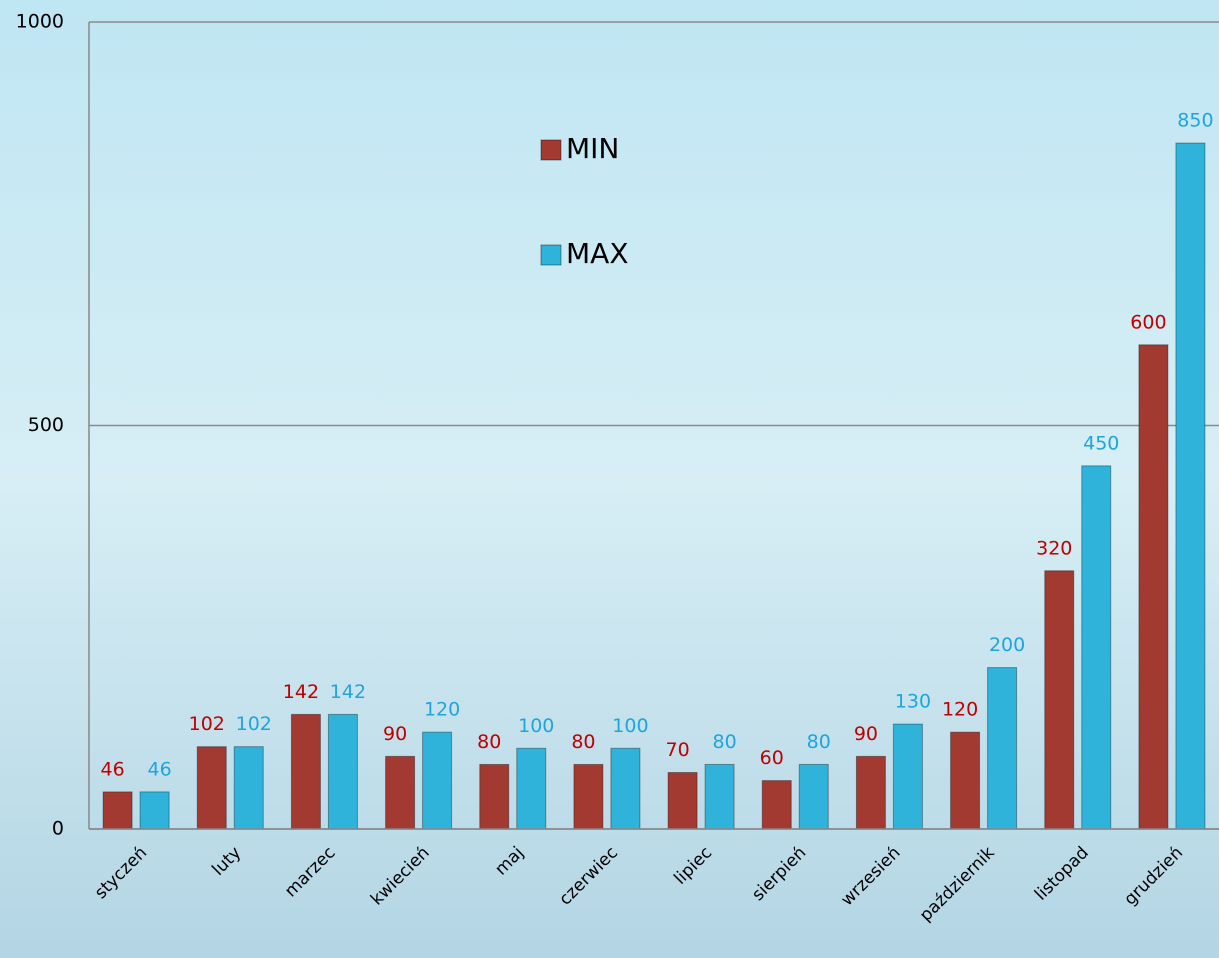 The width and height of the screenshot is (1219, 958). Describe the element at coordinates (1054, 548) in the screenshot. I see `value-label: 320` at that location.